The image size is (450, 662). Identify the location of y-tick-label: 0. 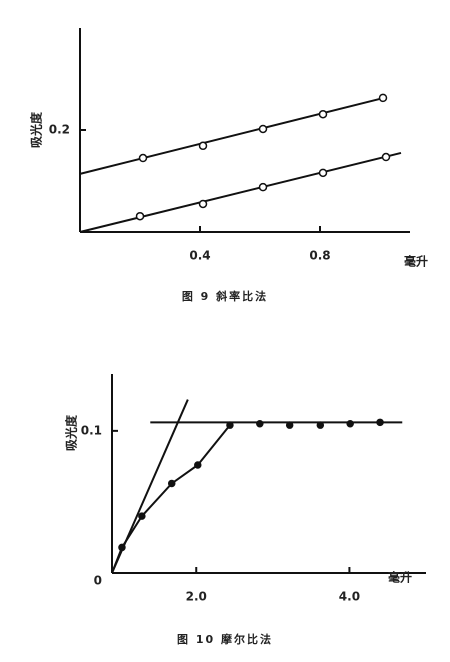
(98, 581).